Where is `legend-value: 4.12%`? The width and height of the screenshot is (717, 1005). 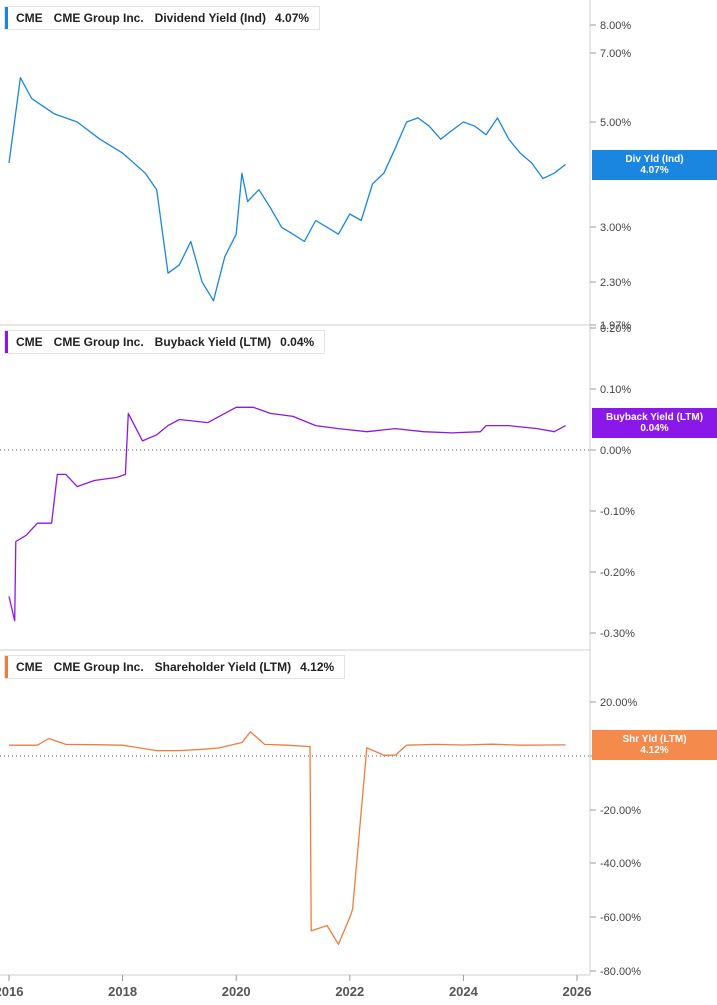 legend-value: 4.12% is located at coordinates (317, 667).